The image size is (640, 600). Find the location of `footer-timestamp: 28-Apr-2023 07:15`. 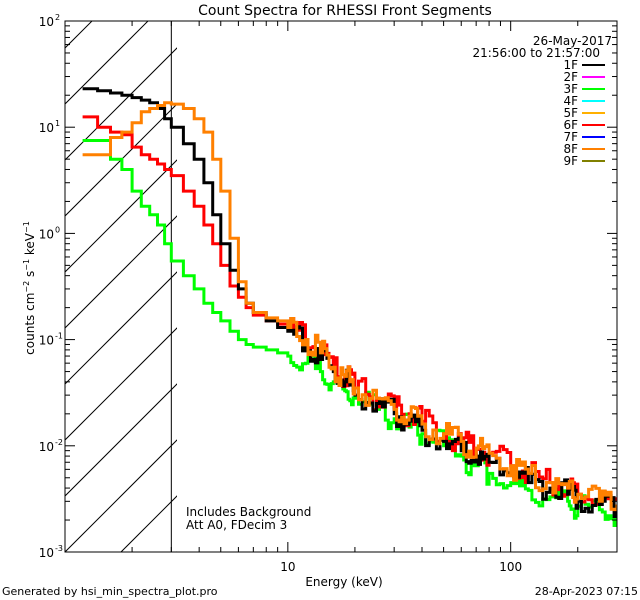

footer-timestamp: 28-Apr-2023 07:15 is located at coordinates (586, 591).